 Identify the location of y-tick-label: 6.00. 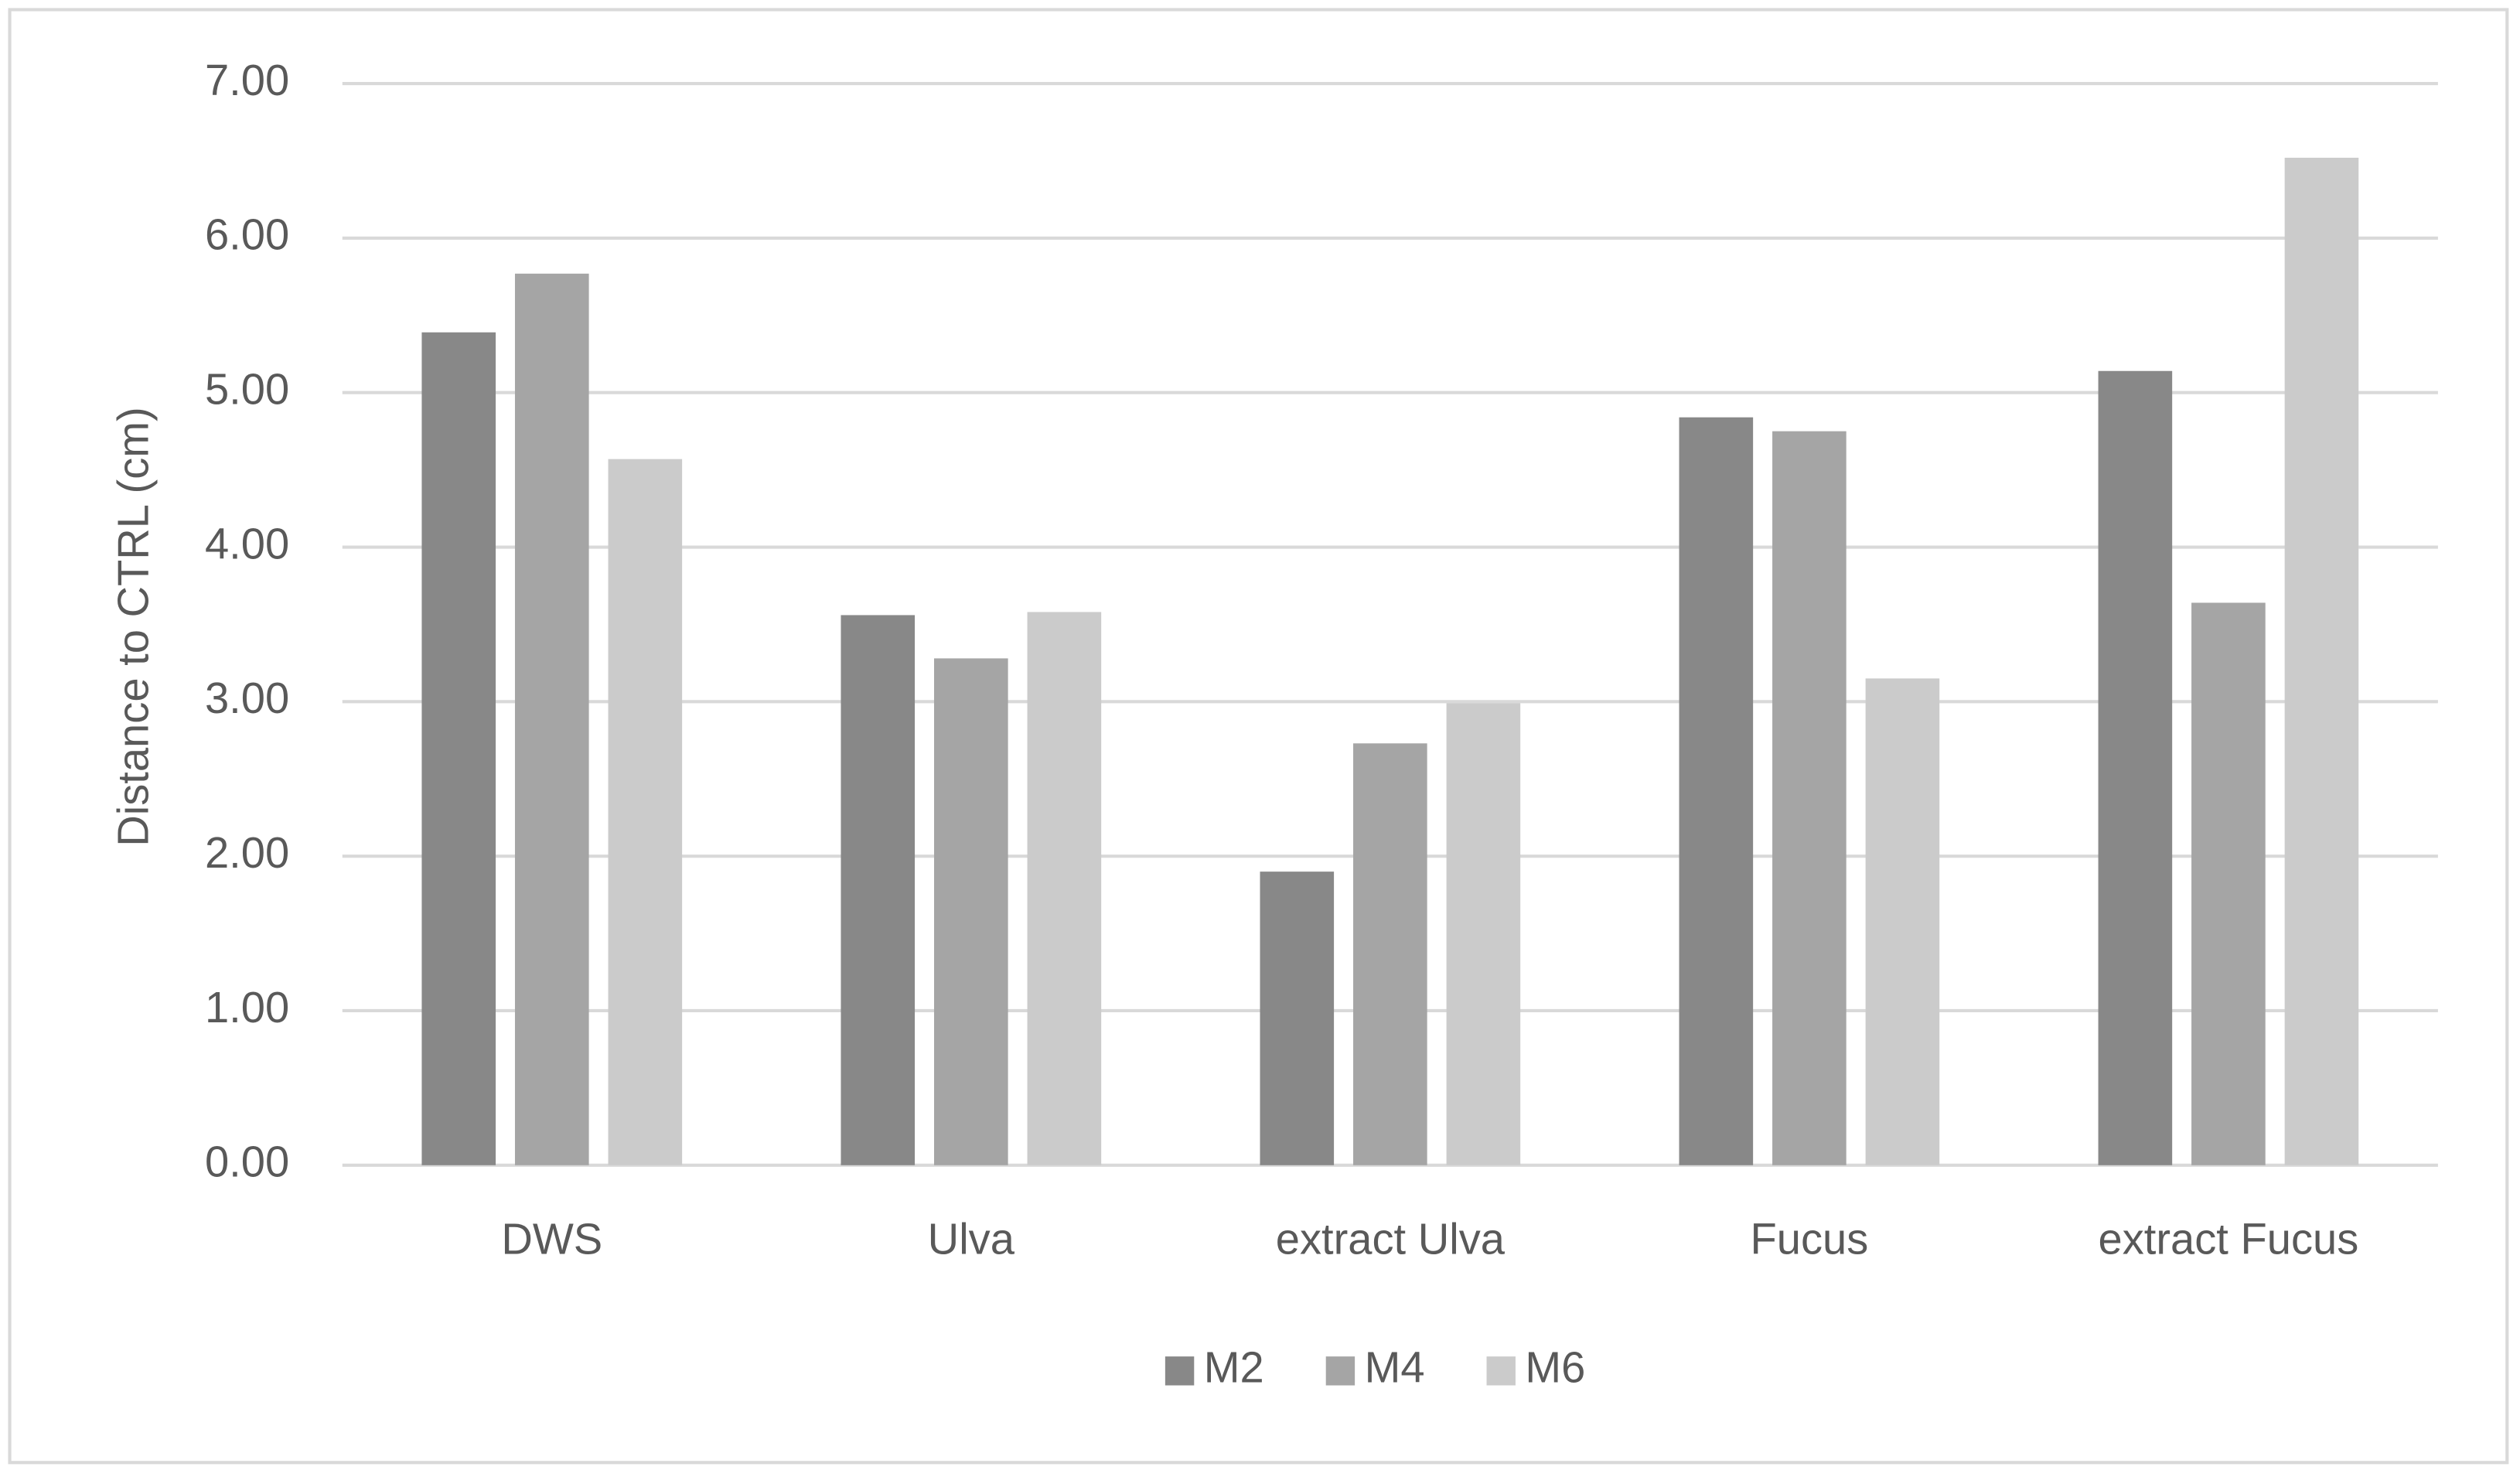
(247, 234).